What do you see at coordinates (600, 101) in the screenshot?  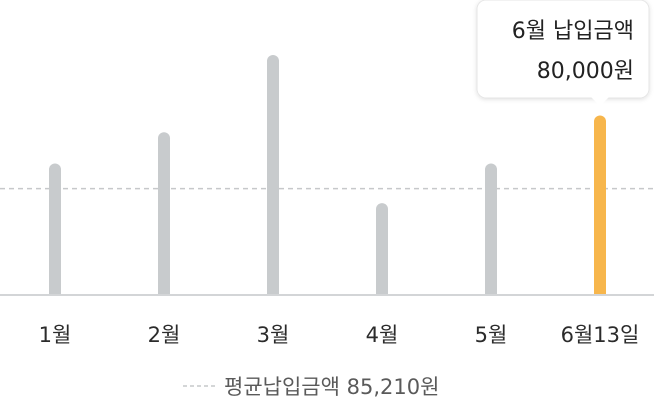 I see `tooltip-arrow` at bounding box center [600, 101].